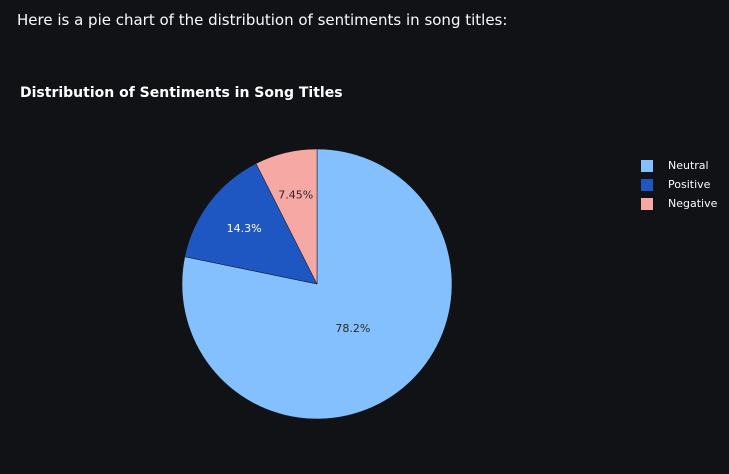 This screenshot has width=729, height=474. I want to click on legend-swatch-neutral, so click(647, 165).